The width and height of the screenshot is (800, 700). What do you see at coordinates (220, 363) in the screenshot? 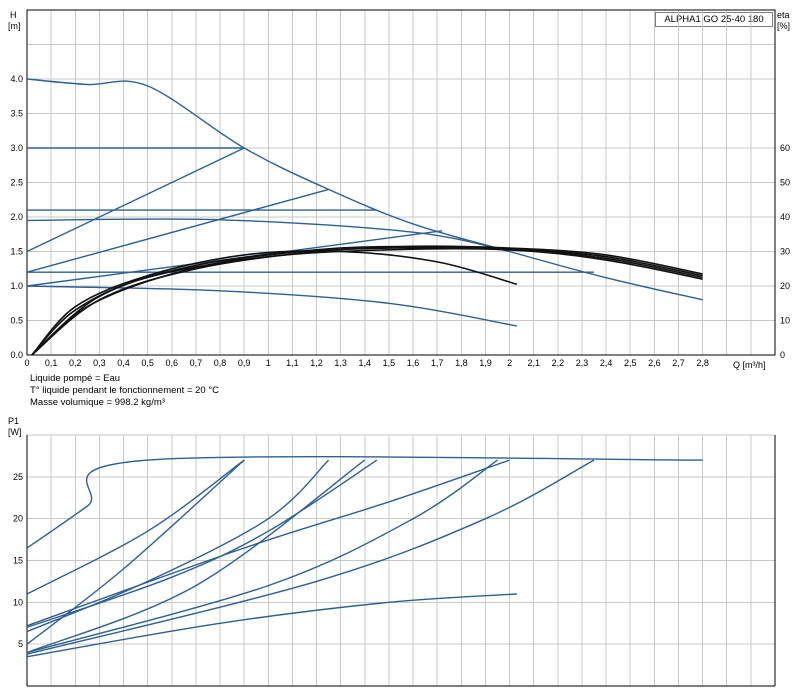
I see `x-tick-label: 0,8` at bounding box center [220, 363].